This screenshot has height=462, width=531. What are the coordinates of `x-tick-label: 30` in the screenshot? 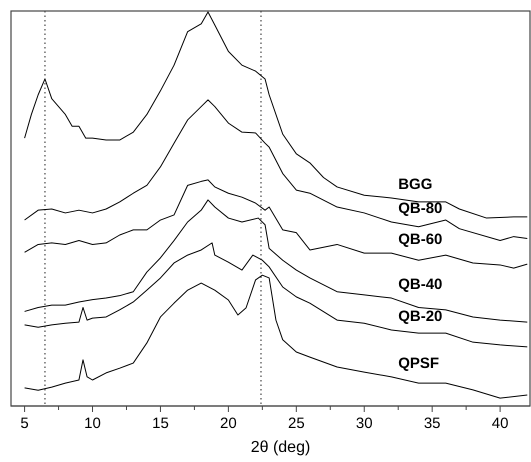 It's located at (364, 423).